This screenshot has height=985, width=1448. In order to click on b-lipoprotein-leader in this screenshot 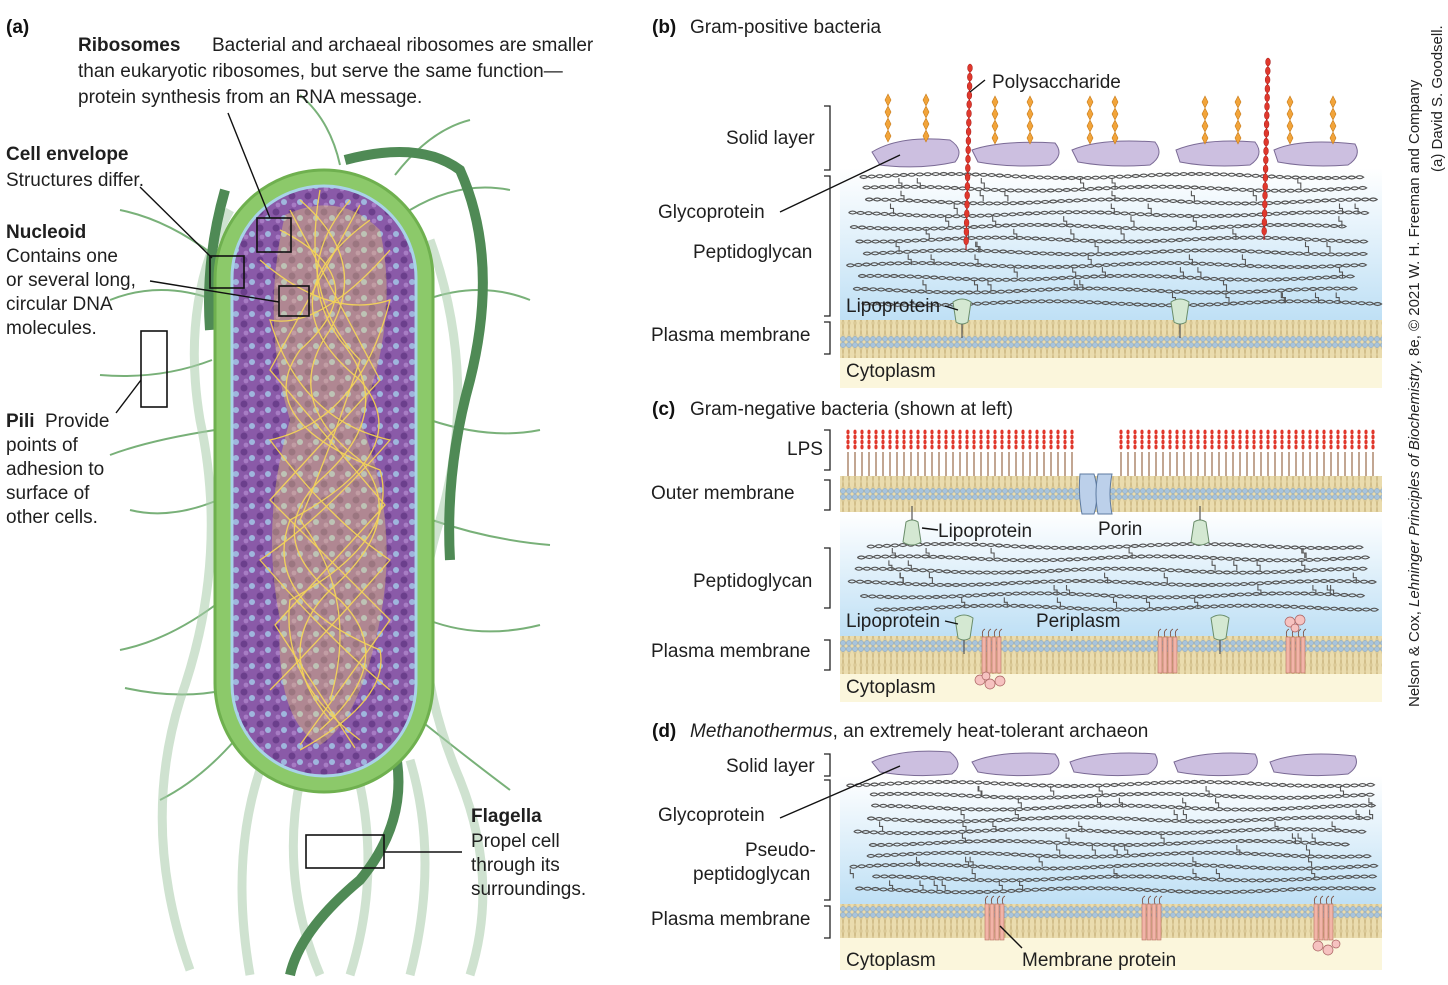, I will do `click(951, 308)`.